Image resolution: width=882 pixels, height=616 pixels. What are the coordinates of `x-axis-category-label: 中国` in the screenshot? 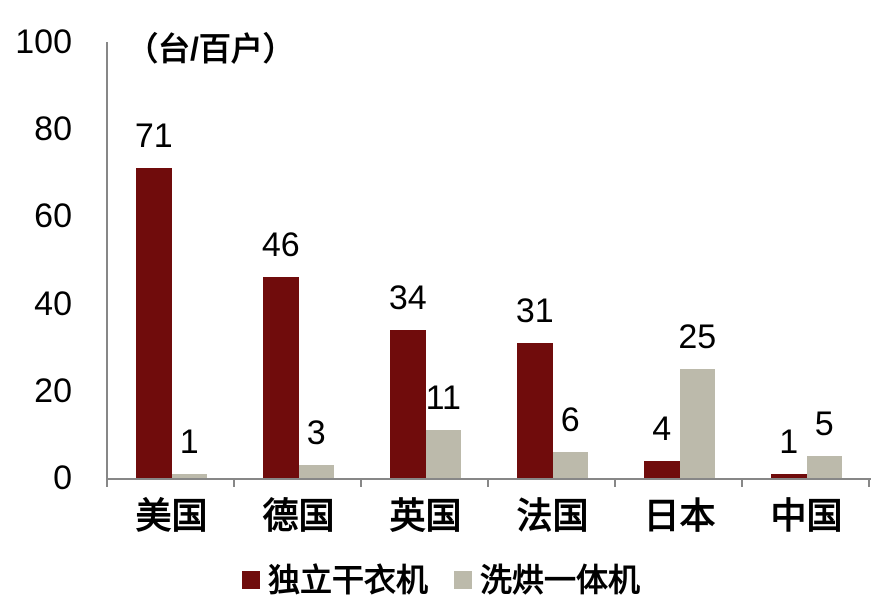 It's located at (806, 515).